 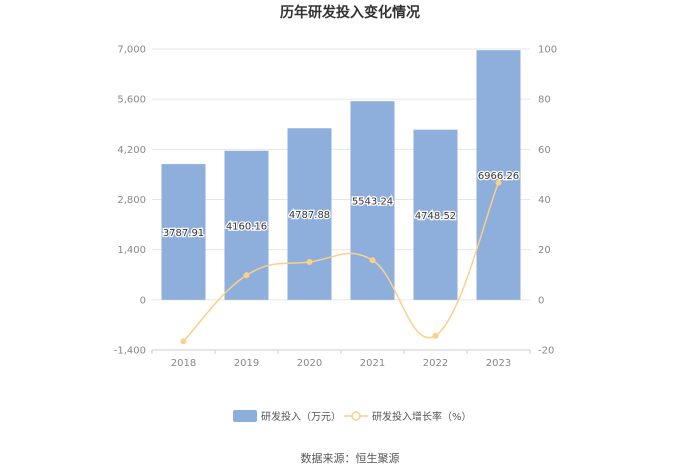 I want to click on x-axis: 2018 2019 2020 2021 2022 2023, so click(x=341, y=359).